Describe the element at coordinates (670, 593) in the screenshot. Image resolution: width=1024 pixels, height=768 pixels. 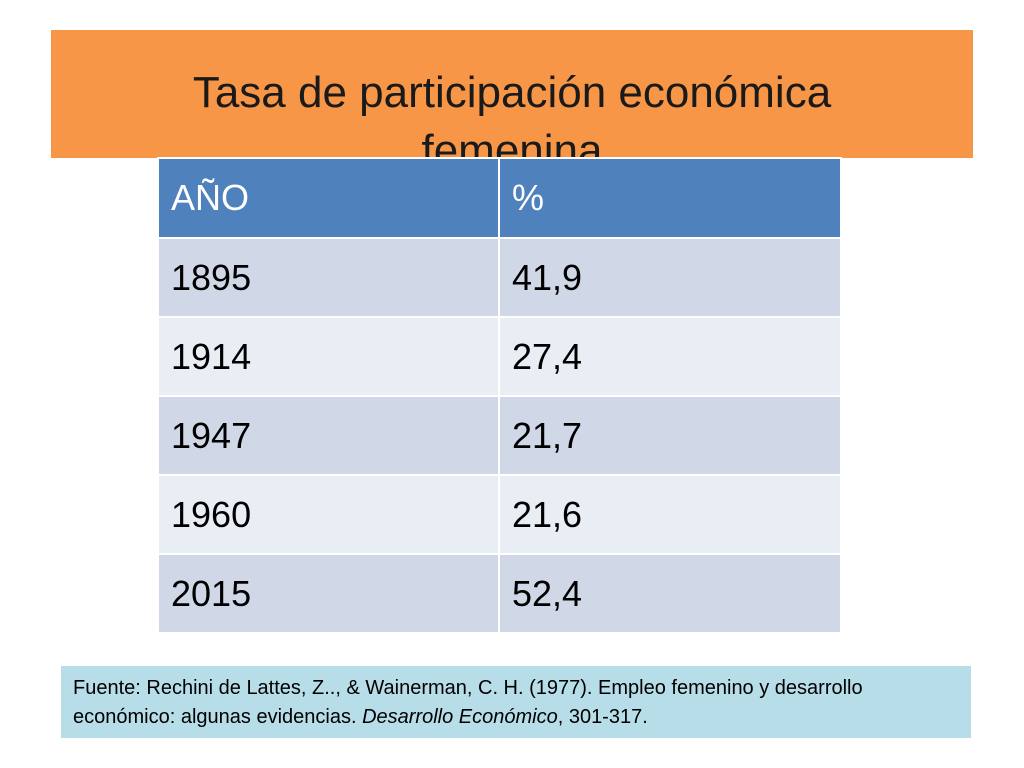
I see `cell-percent: 52,4` at that location.